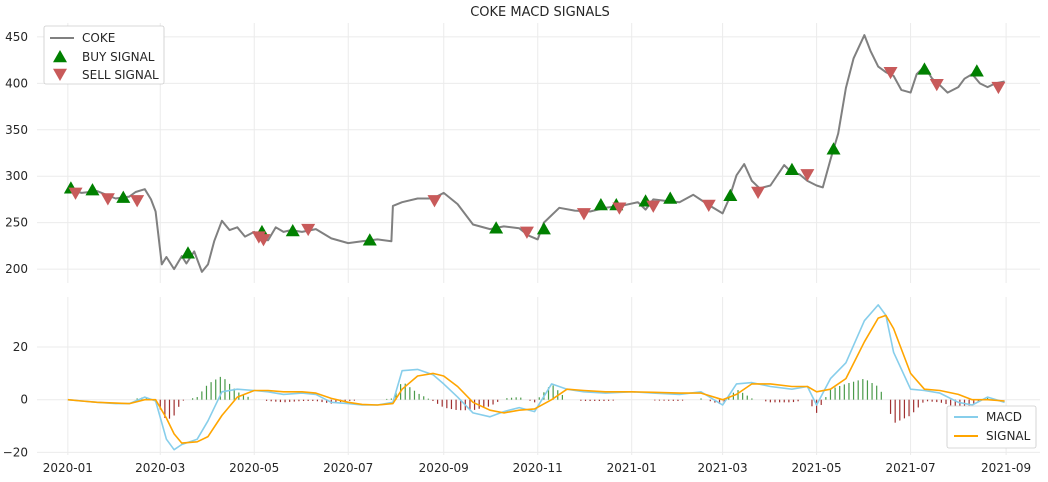 The height and width of the screenshot is (482, 1048). I want to click on macd-y-tick-label: 20, so click(20, 347).